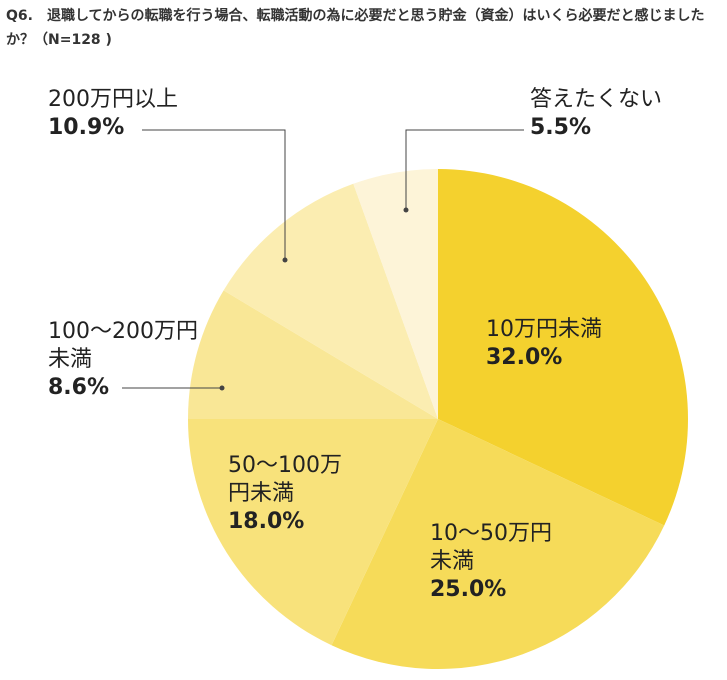 Image resolution: width=727 pixels, height=680 pixels. I want to click on slice-label: 100～200万円未満 8.6%, so click(123, 360).